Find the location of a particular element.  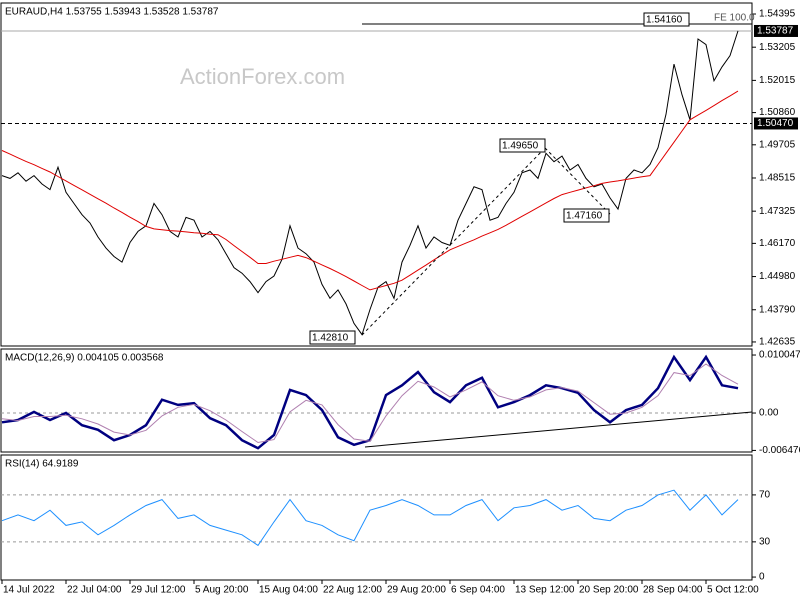

x-tick-label: 5 Oct 12:00 is located at coordinates (733, 590).